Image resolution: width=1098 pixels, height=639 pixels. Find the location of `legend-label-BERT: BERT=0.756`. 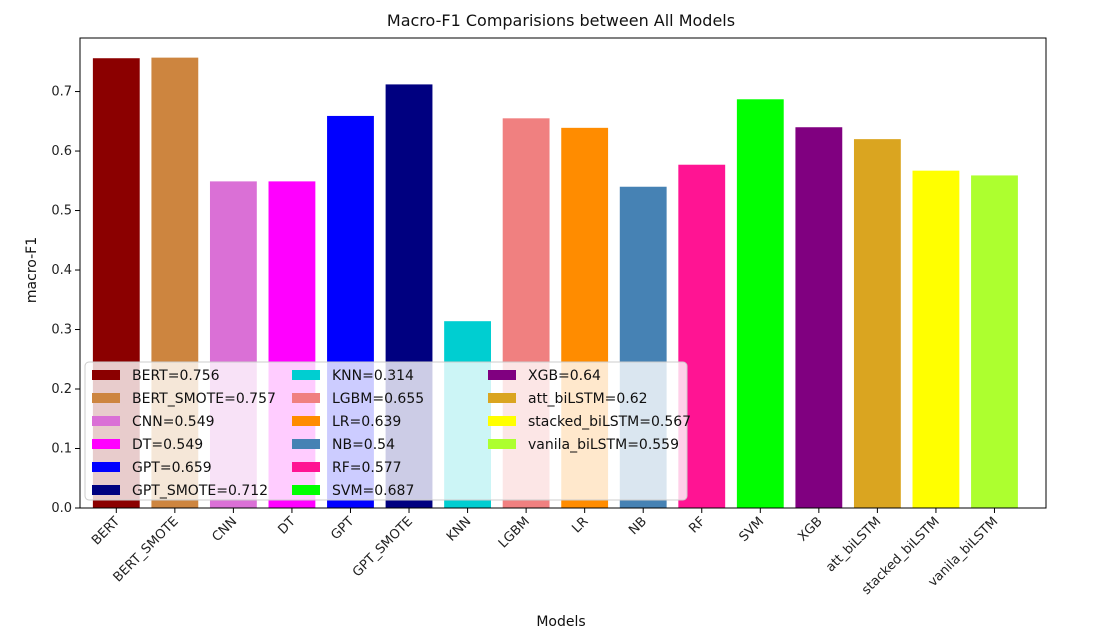

legend-label-BERT: BERT=0.756 is located at coordinates (176, 376).